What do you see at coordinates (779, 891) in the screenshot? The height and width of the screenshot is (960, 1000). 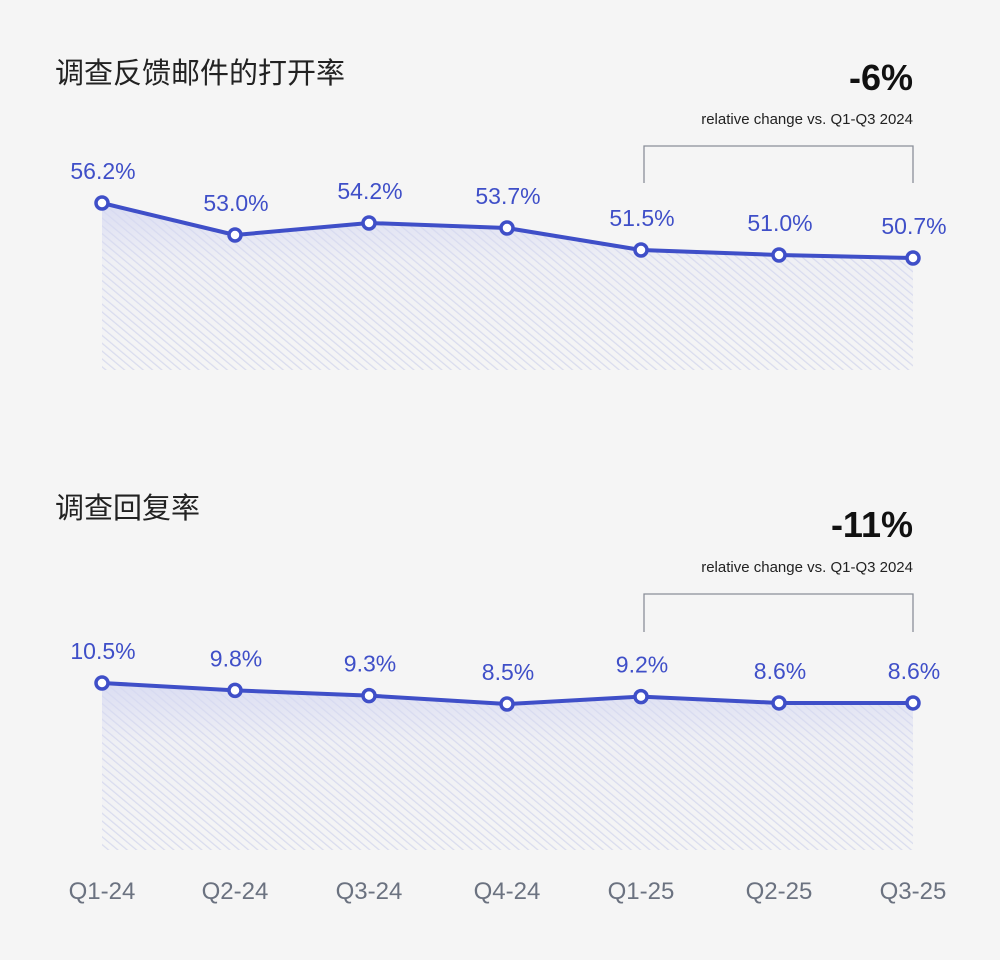 I see `x-tick-label: Q2-25` at bounding box center [779, 891].